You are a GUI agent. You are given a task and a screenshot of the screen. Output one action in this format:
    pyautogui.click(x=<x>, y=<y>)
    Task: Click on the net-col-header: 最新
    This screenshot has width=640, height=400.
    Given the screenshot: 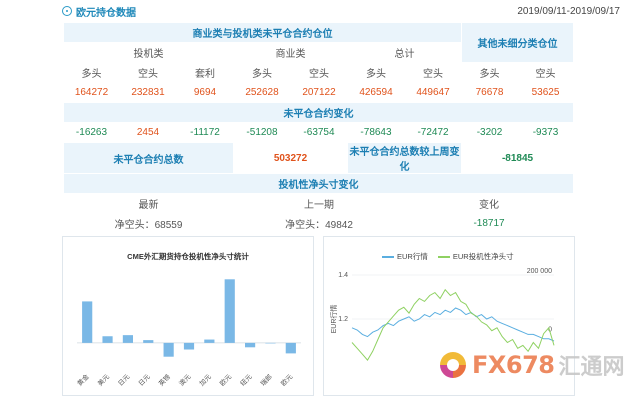 What is the action you would take?
    pyautogui.click(x=148, y=203)
    